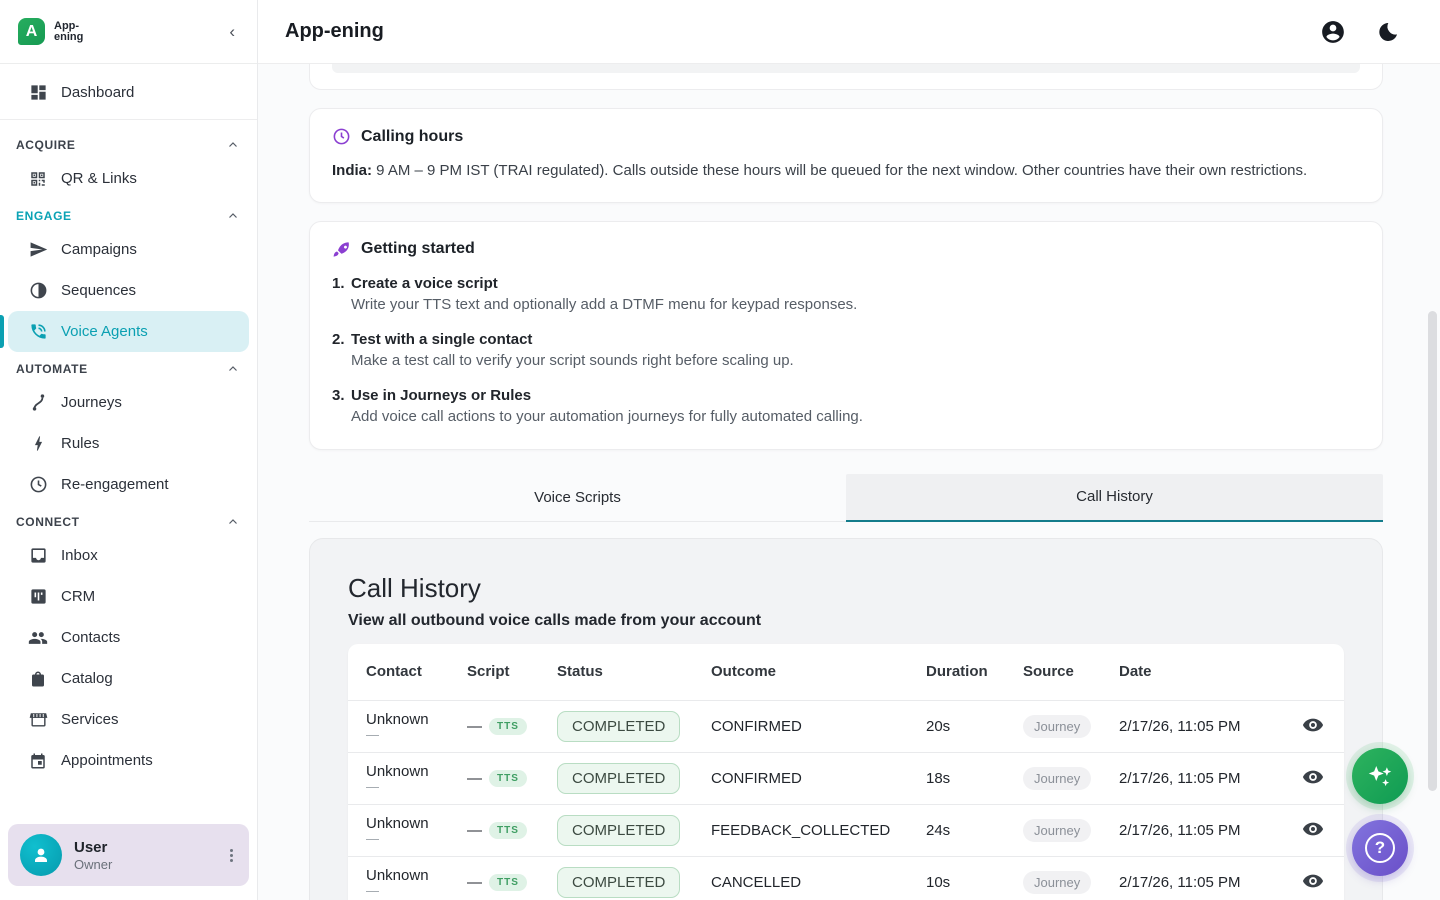 This screenshot has width=1440, height=900. Describe the element at coordinates (38, 250) in the screenshot. I see `send-icon` at that location.